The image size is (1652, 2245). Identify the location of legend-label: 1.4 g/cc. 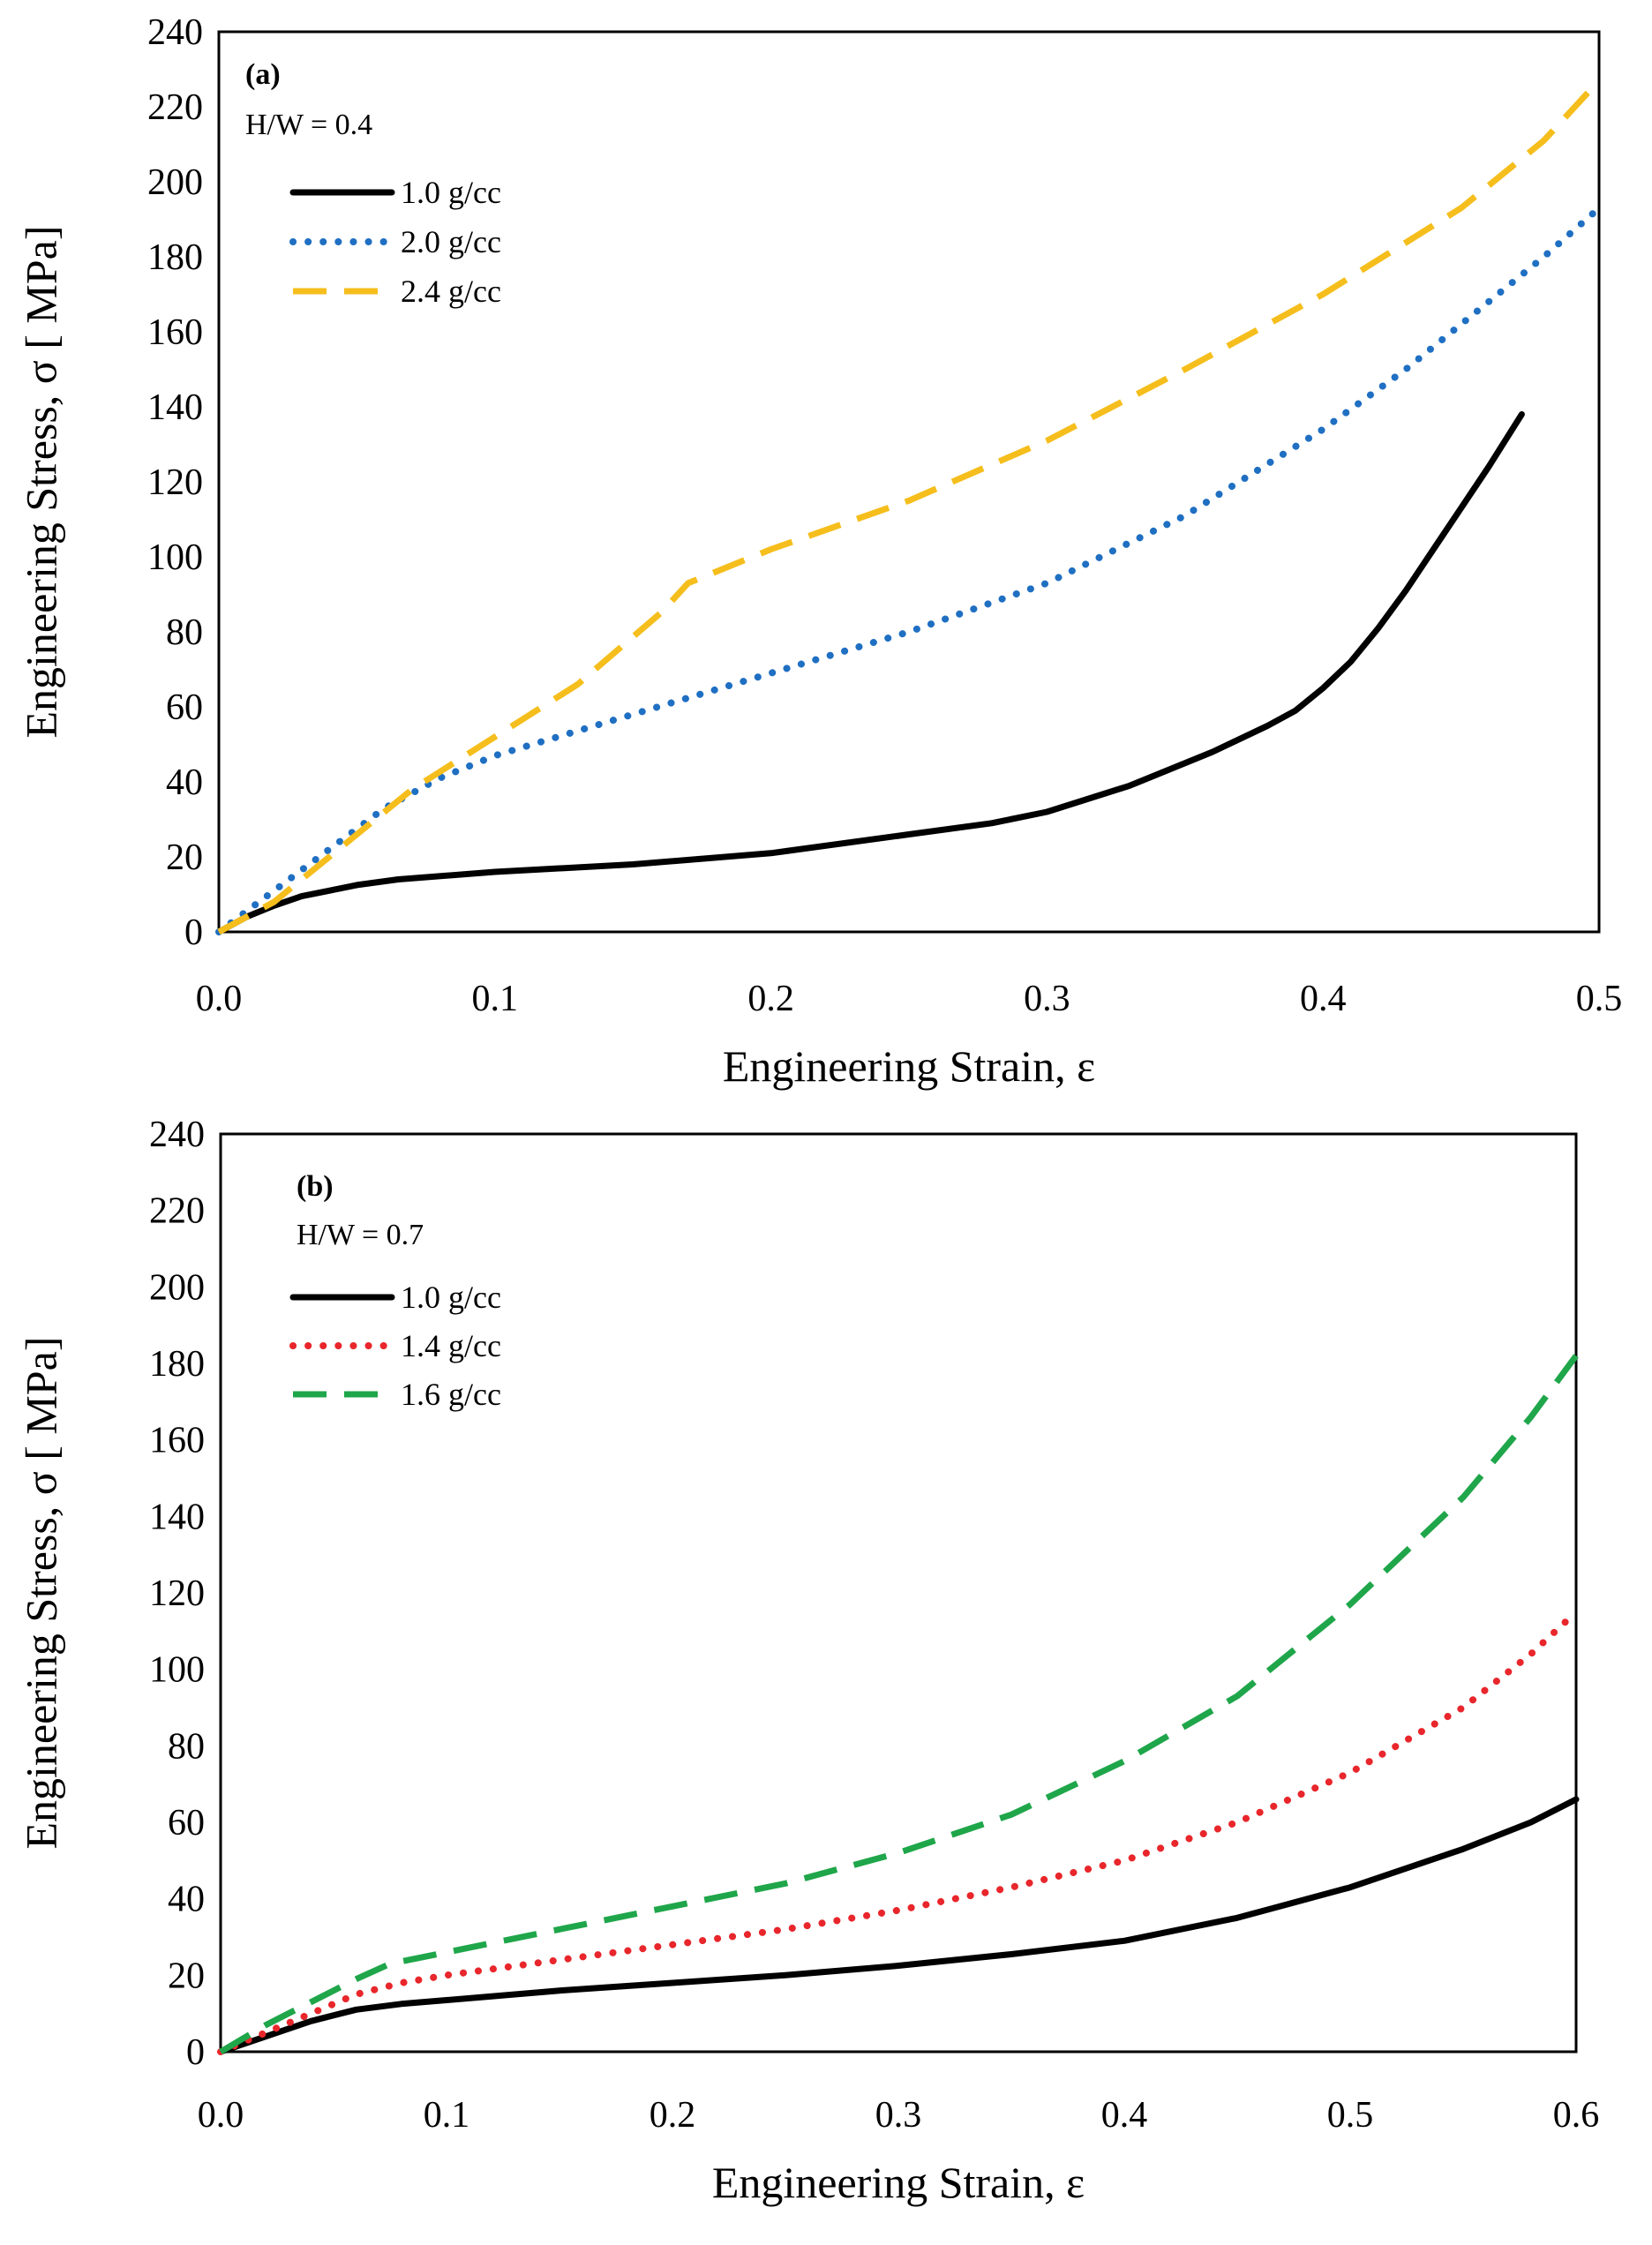
(451, 1345).